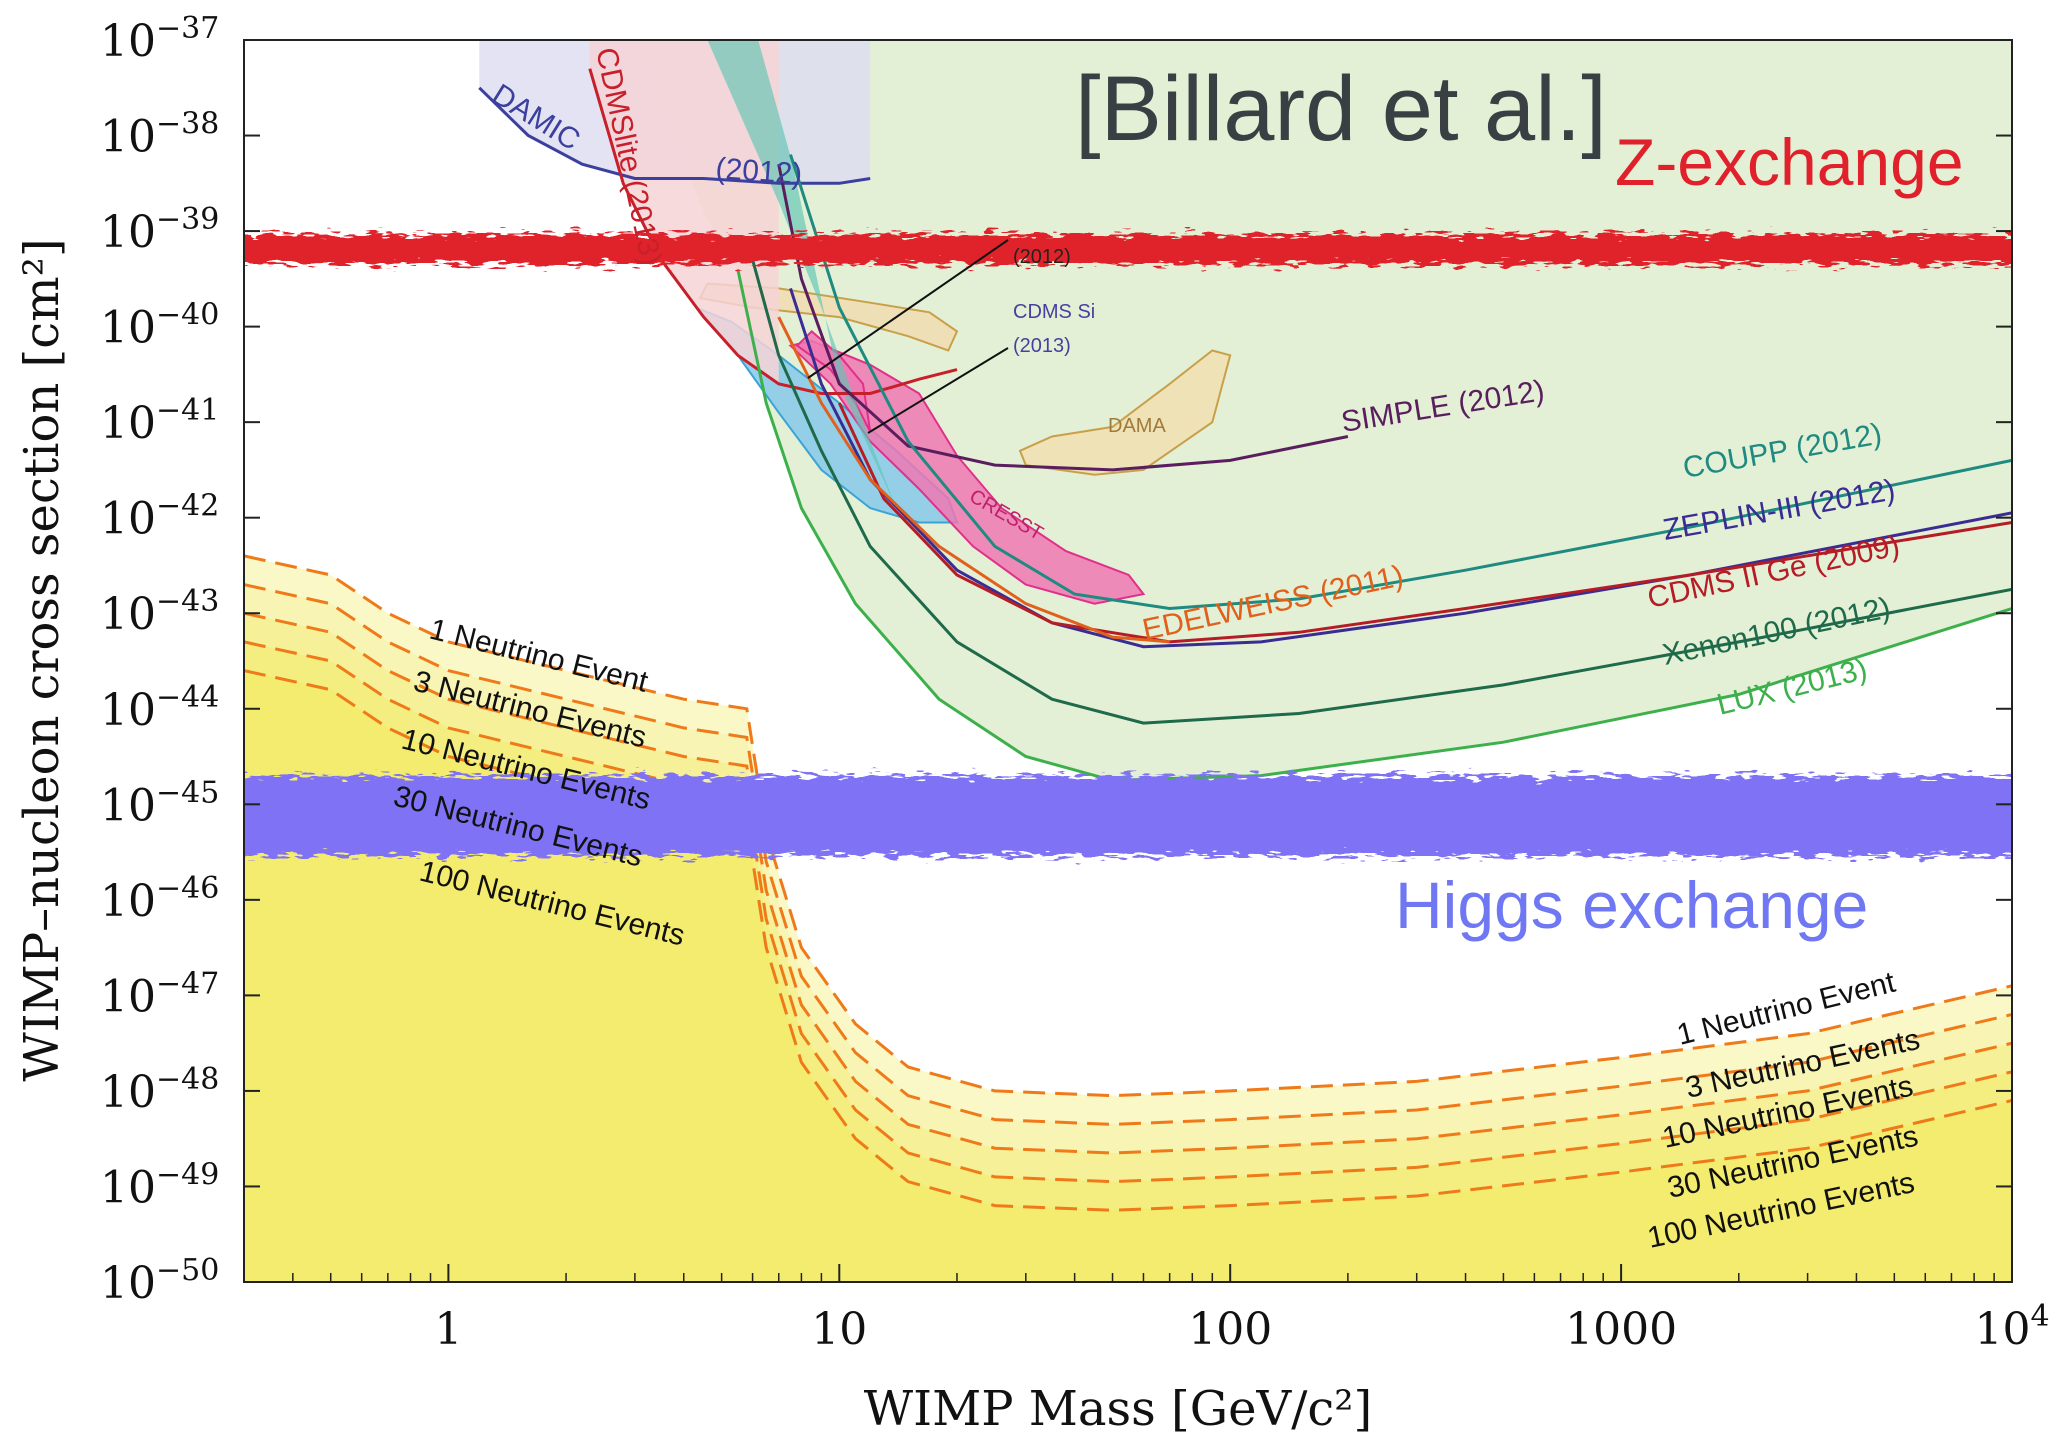 The image size is (2061, 1443). What do you see at coordinates (1789, 162) in the screenshot?
I see `z-exchange-label: Z-exchange` at bounding box center [1789, 162].